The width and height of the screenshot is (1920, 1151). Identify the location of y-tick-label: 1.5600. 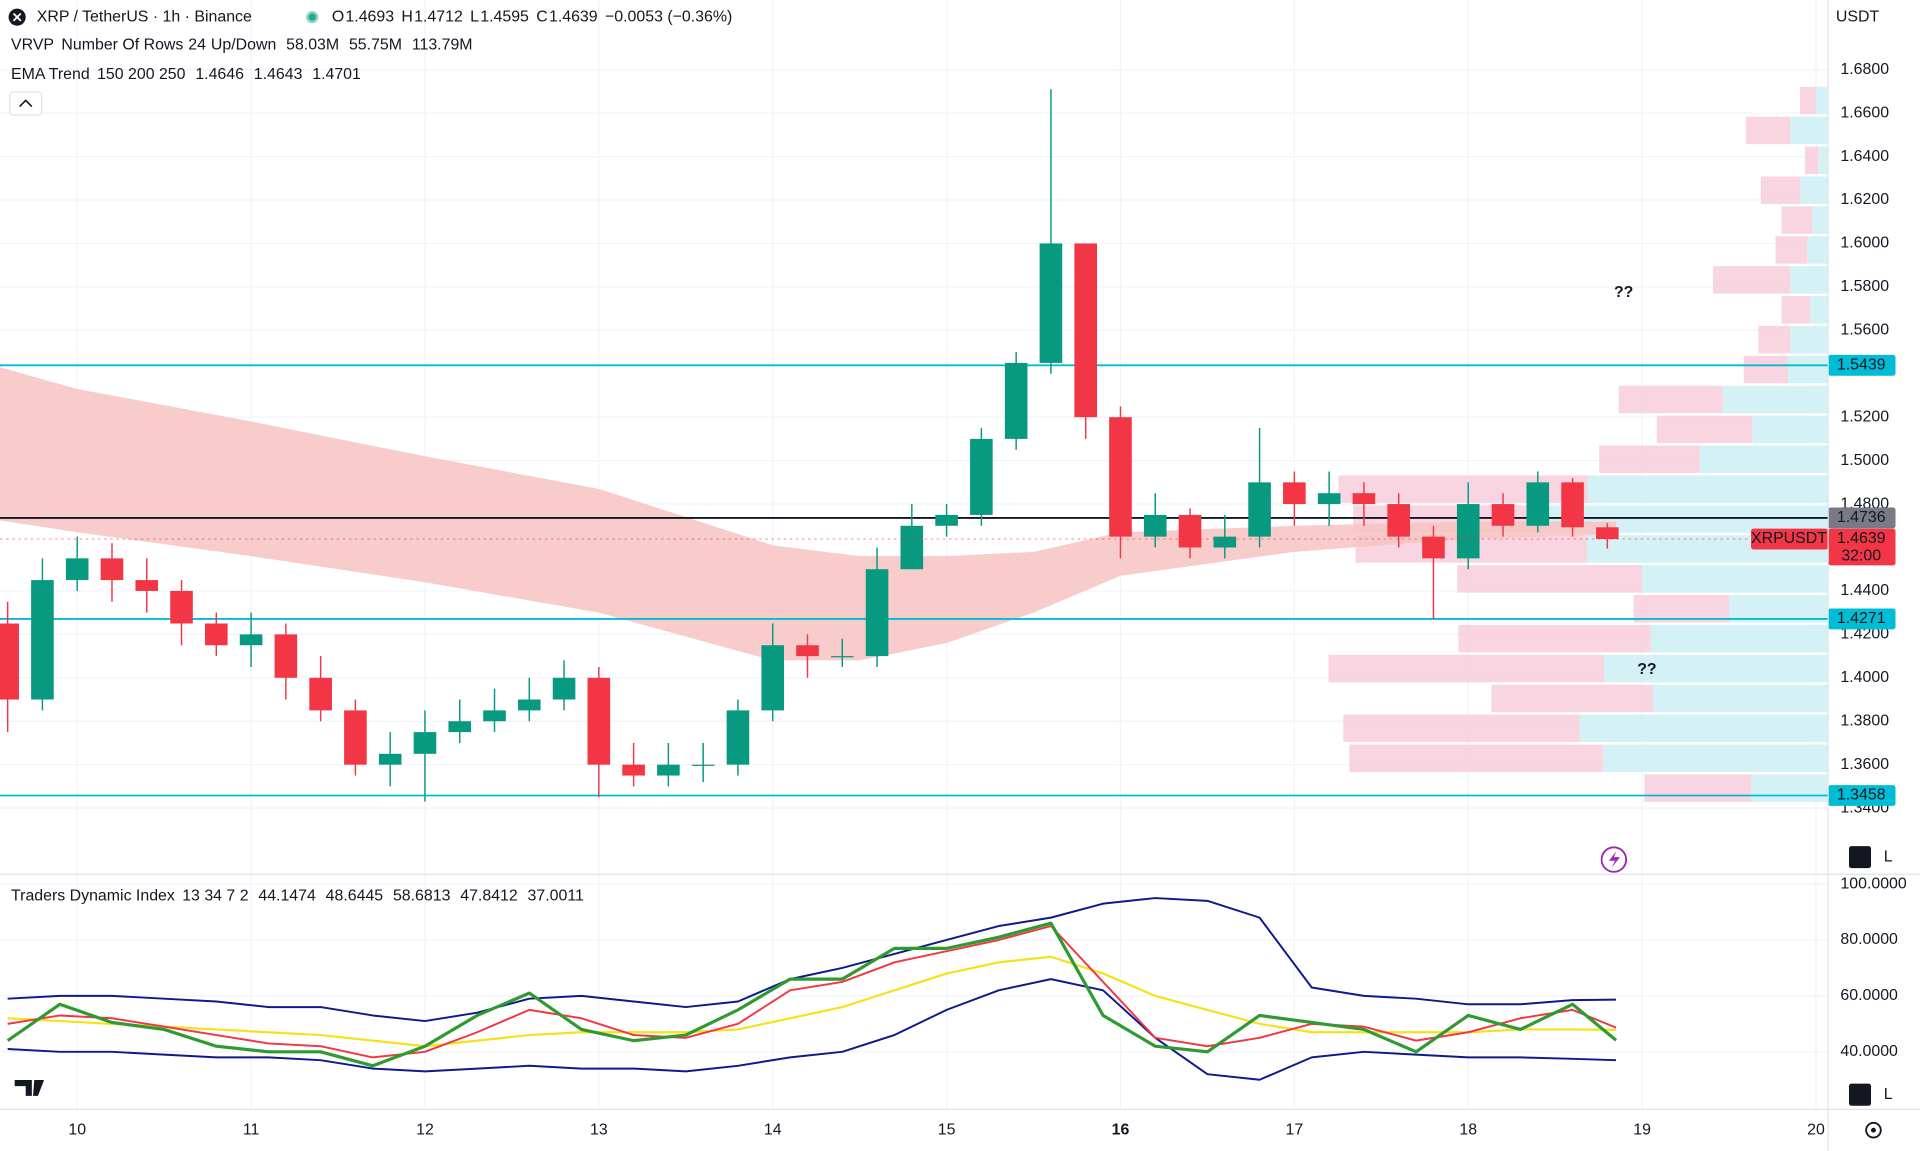
(1864, 330).